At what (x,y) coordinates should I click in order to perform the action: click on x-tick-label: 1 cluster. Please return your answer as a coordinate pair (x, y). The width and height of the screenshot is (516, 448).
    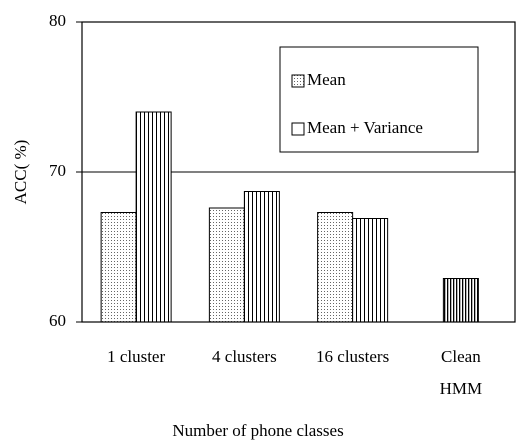
    Looking at the image, I should click on (136, 356).